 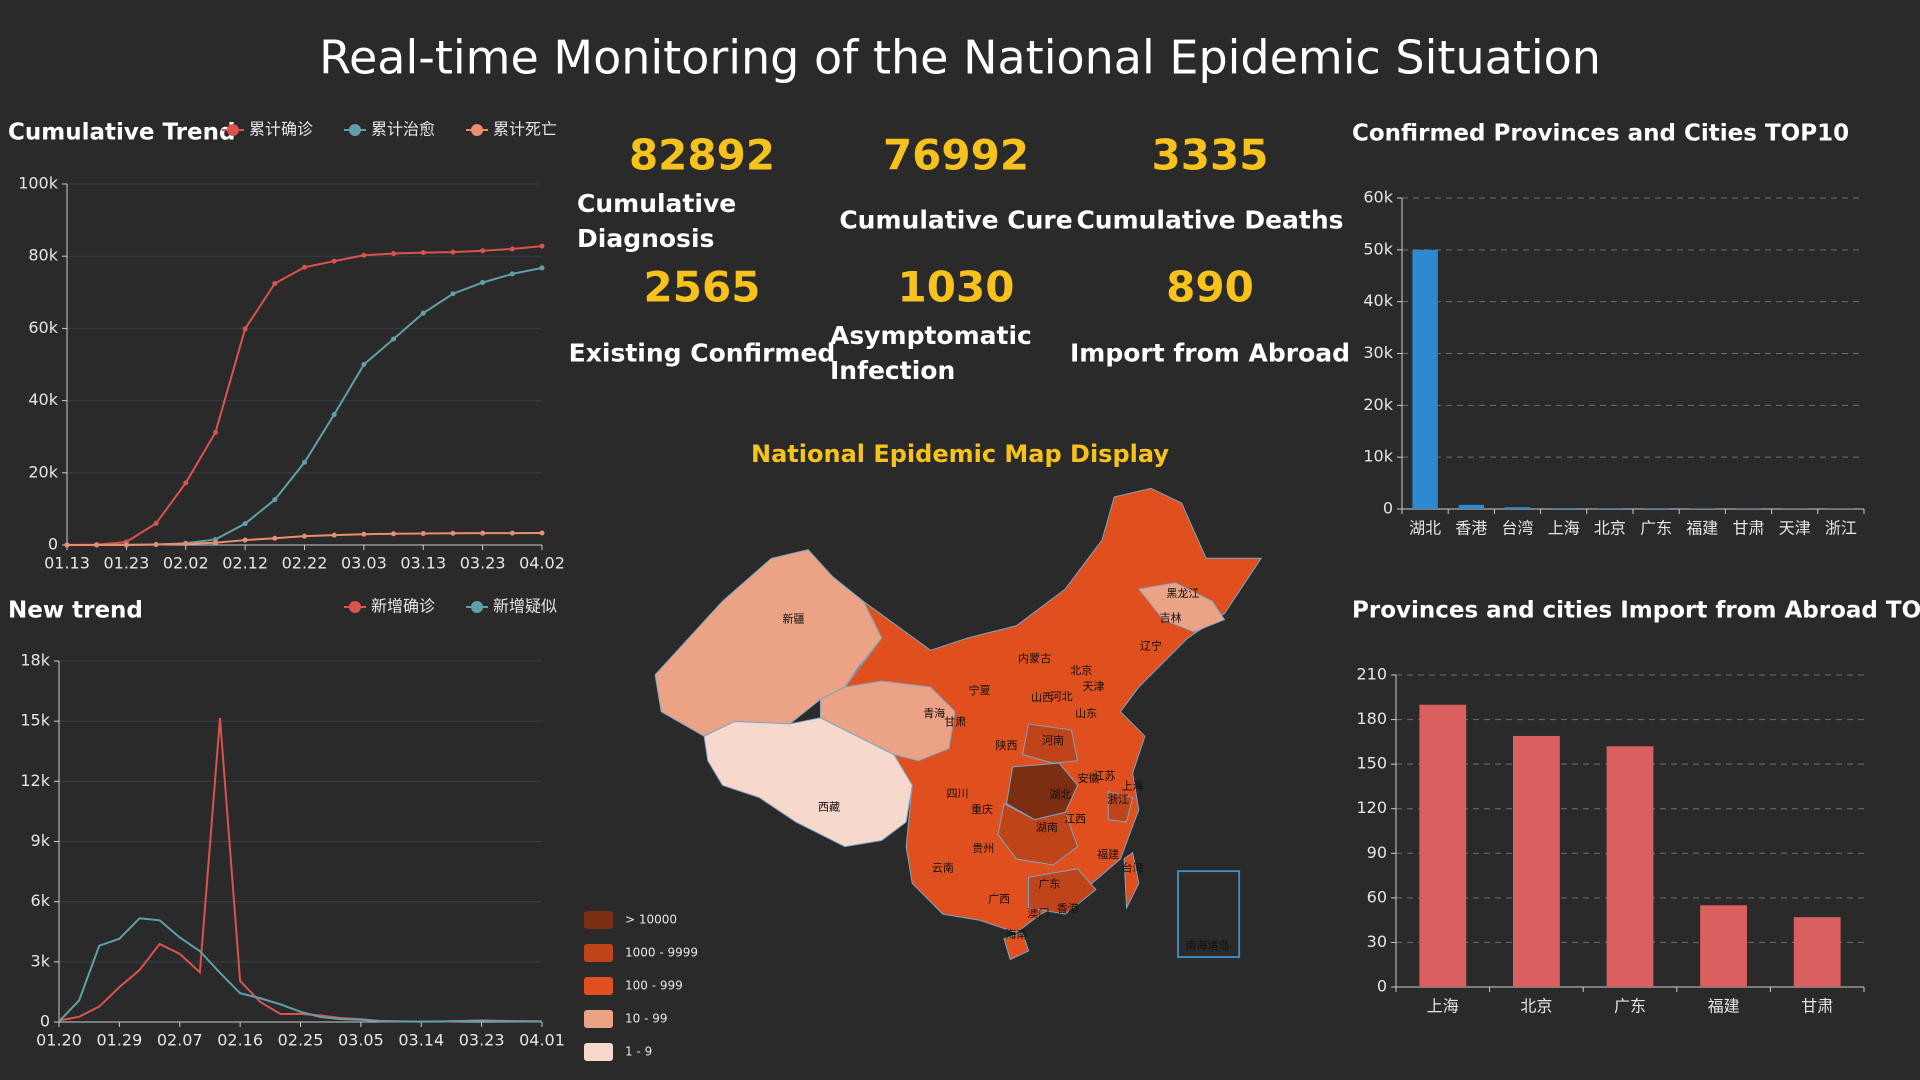 What do you see at coordinates (1068, 908) in the screenshot?
I see `province-label: 香港` at bounding box center [1068, 908].